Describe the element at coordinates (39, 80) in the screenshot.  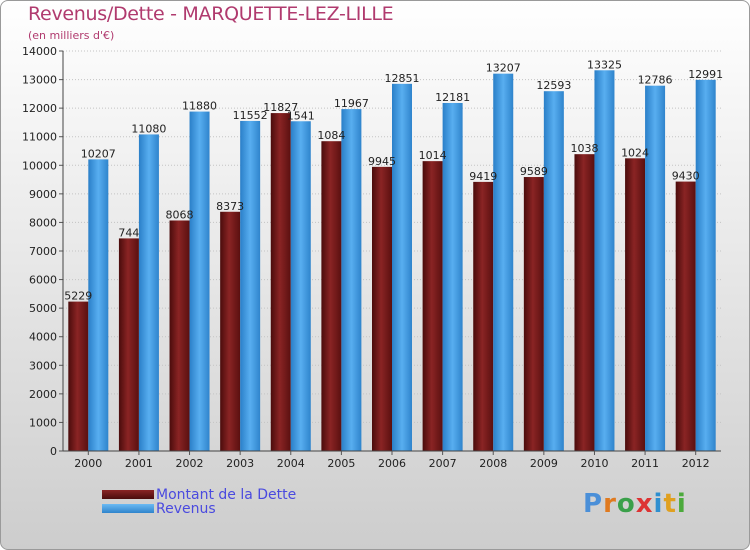
I see `y-tick-label: 13000` at that location.